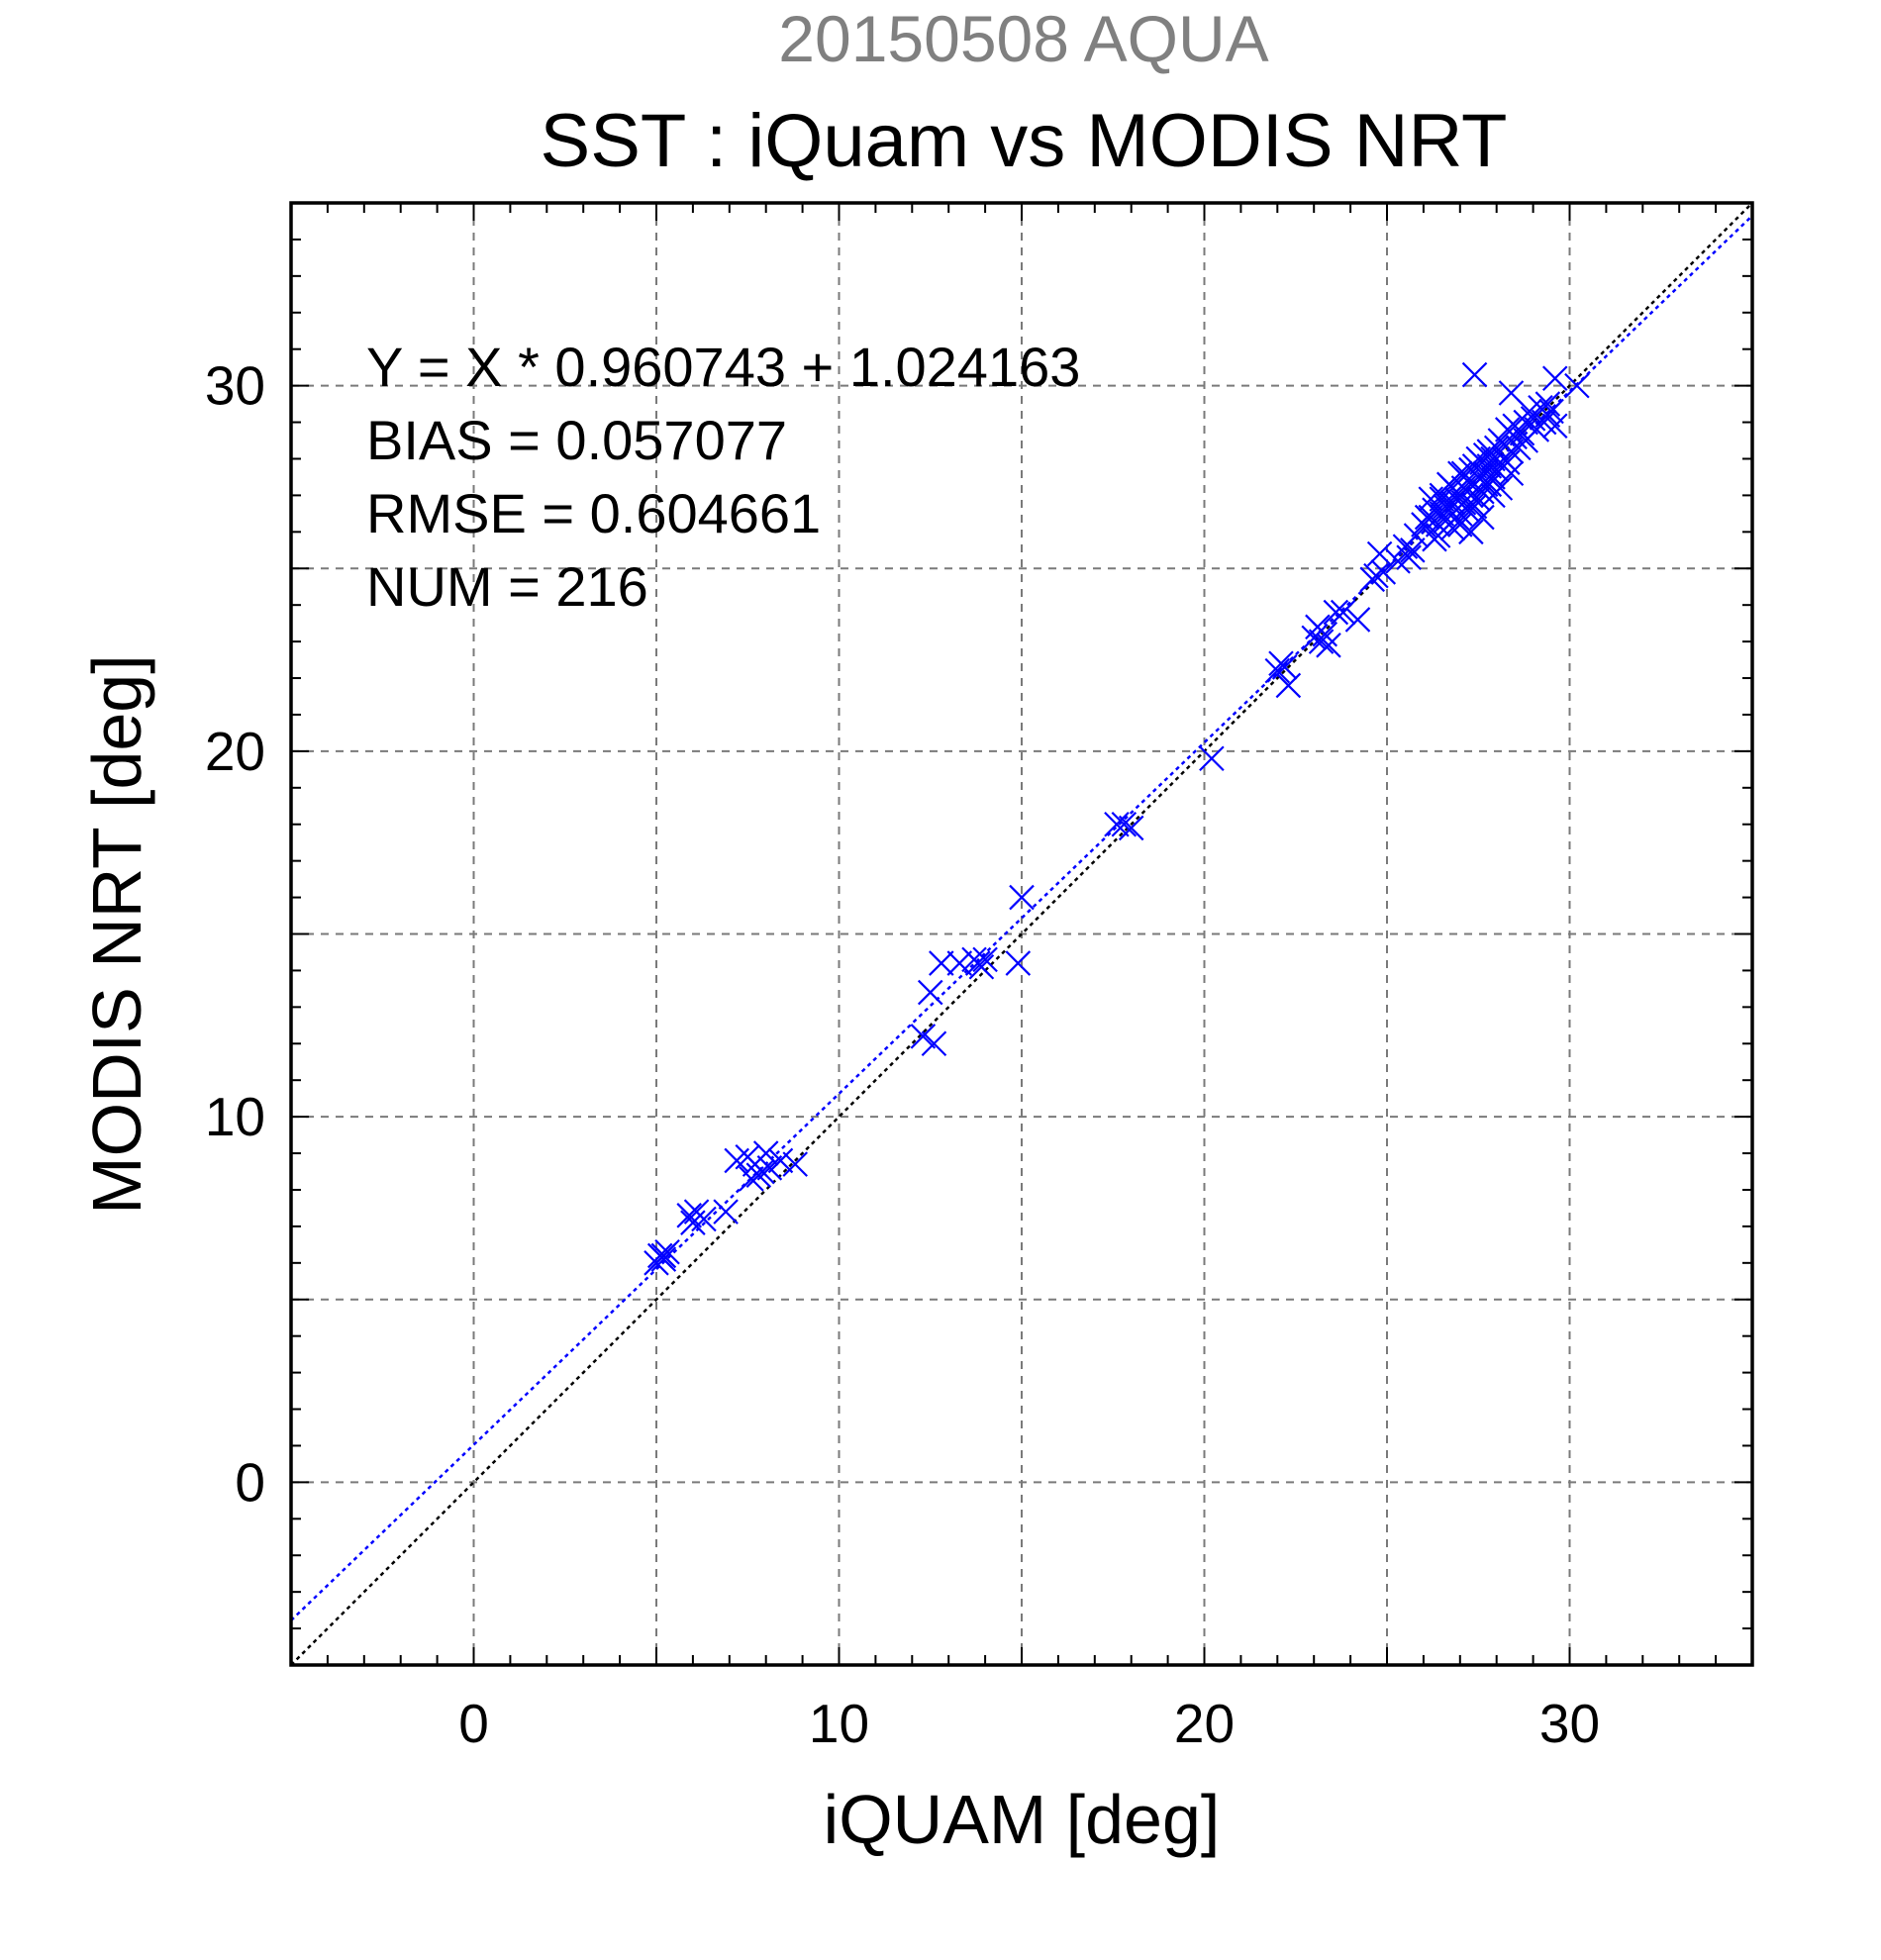 The height and width of the screenshot is (1960, 1881). What do you see at coordinates (235, 386) in the screenshot?
I see `y-tick-label: 30` at bounding box center [235, 386].